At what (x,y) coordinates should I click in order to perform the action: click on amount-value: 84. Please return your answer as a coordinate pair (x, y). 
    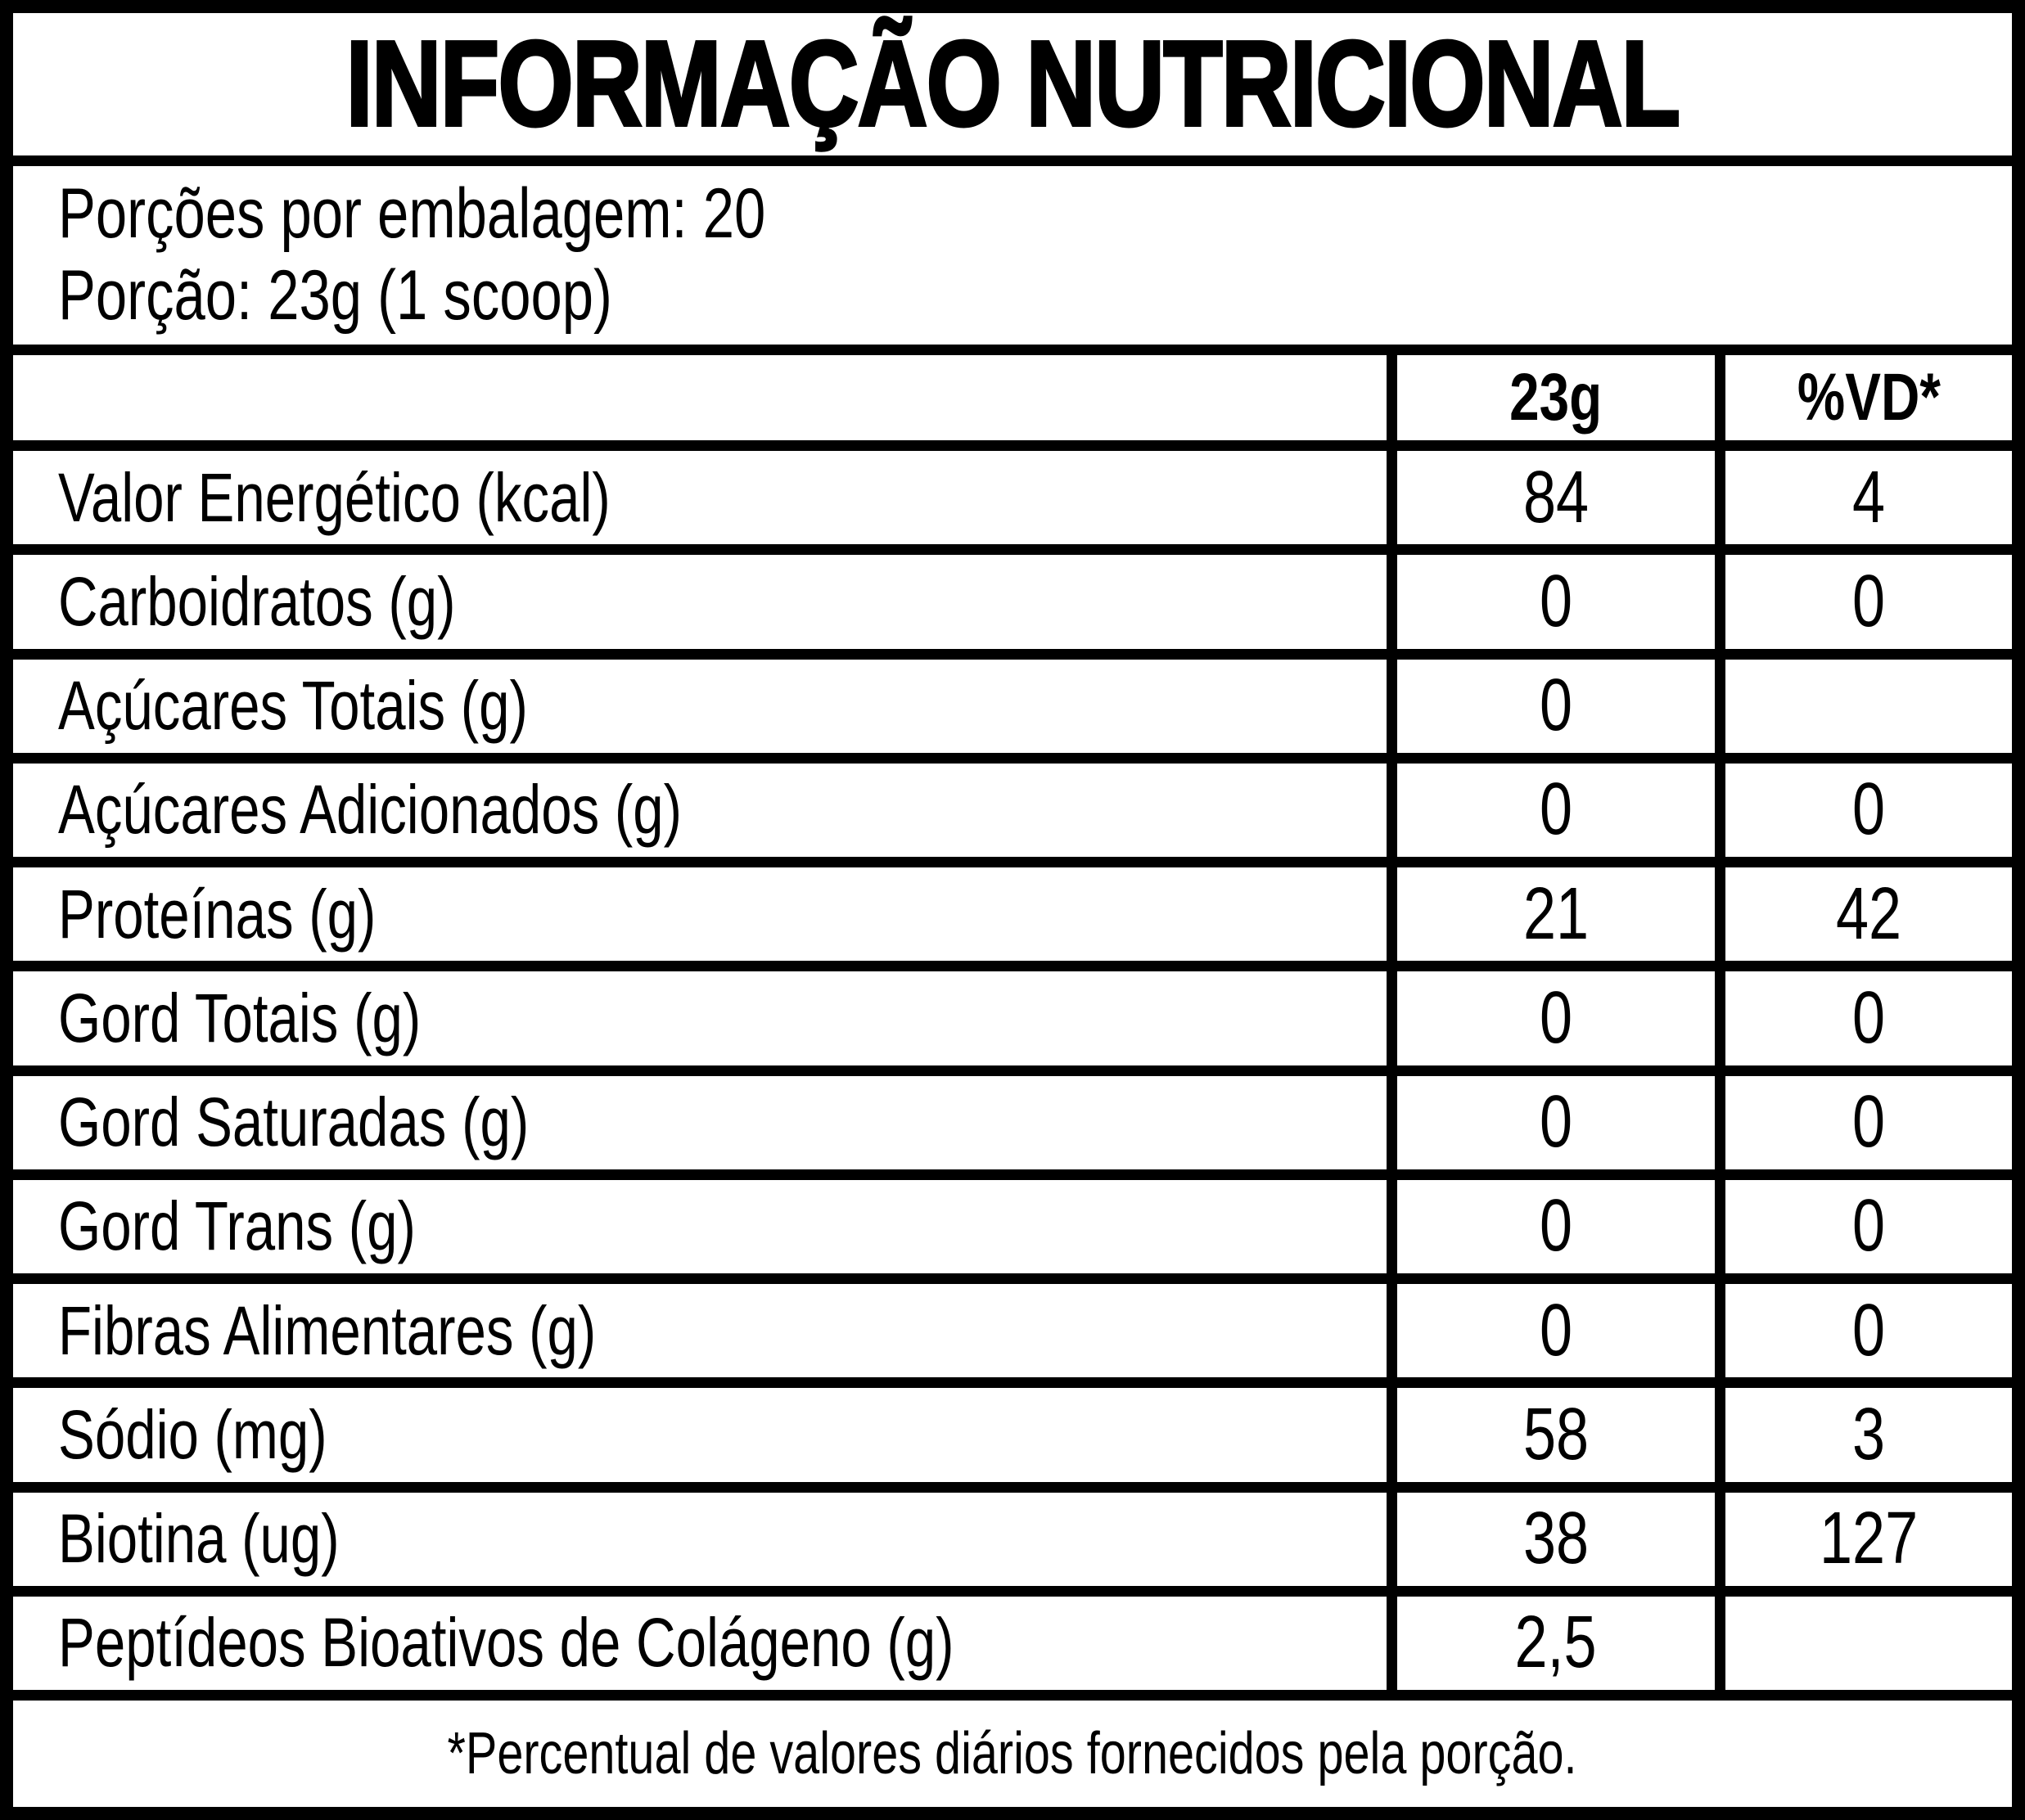
    Looking at the image, I should click on (1556, 497).